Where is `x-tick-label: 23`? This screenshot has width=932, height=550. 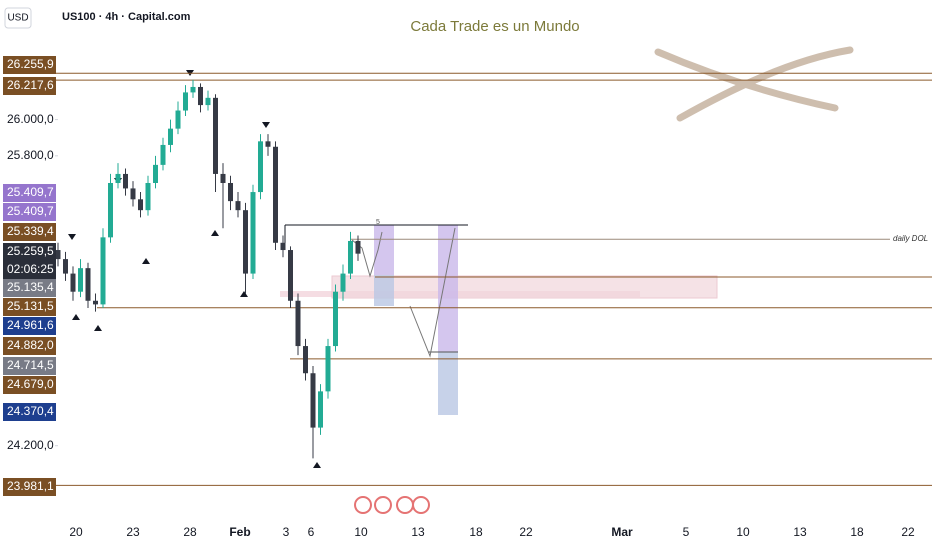
x-tick-label: 23 is located at coordinates (133, 532).